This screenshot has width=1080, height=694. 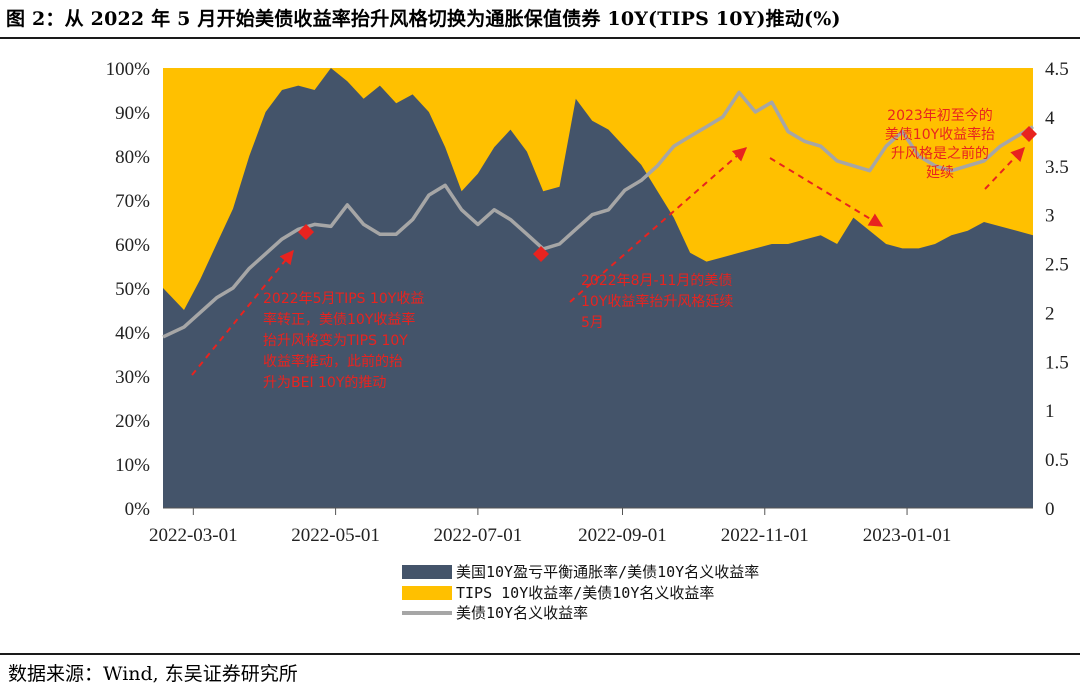 I want to click on y-right-tick-label: 1.5, so click(x=1057, y=362).